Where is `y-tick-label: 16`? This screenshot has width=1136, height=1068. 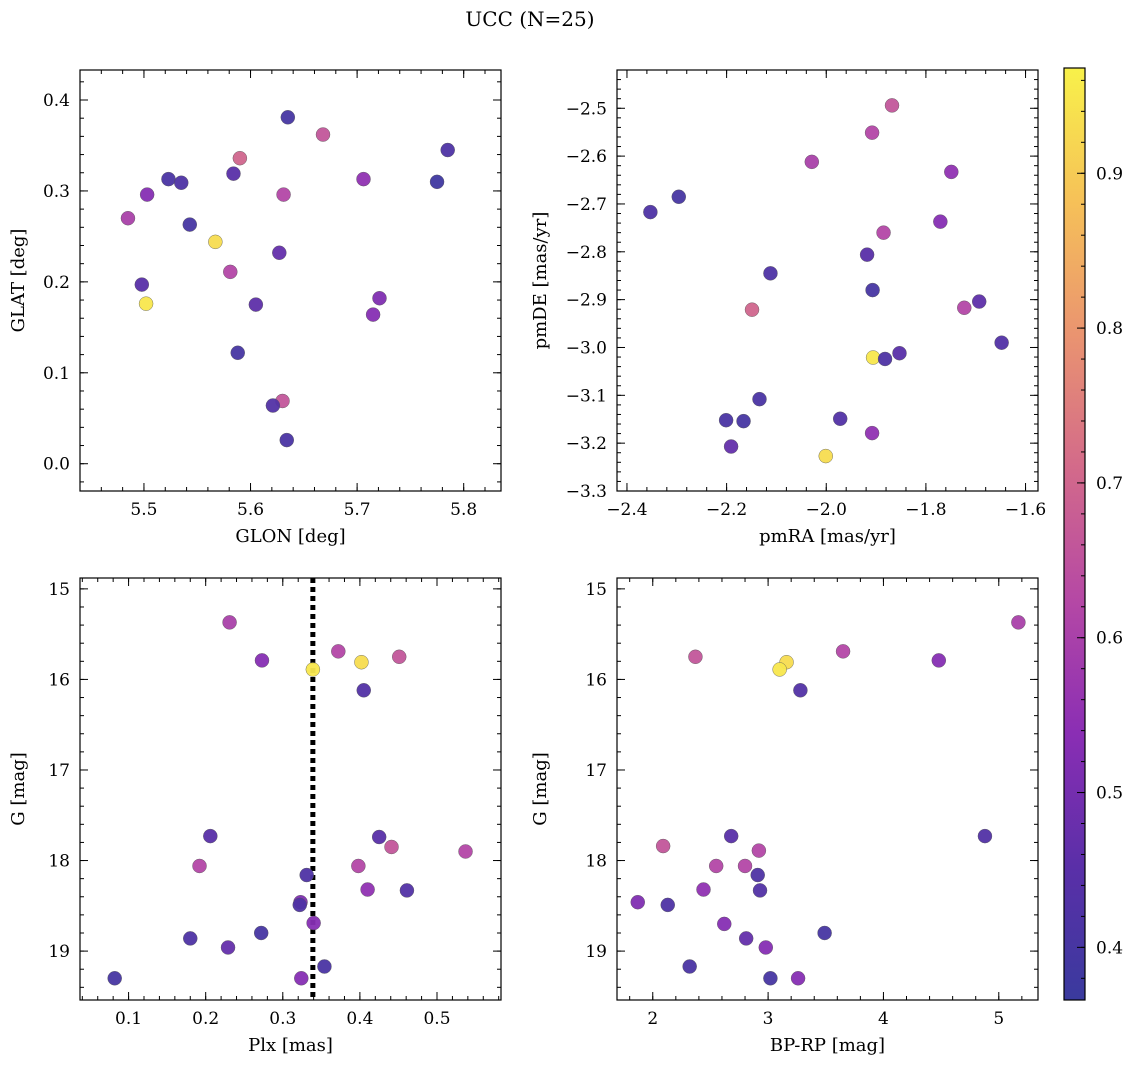 y-tick-label: 16 is located at coordinates (596, 680).